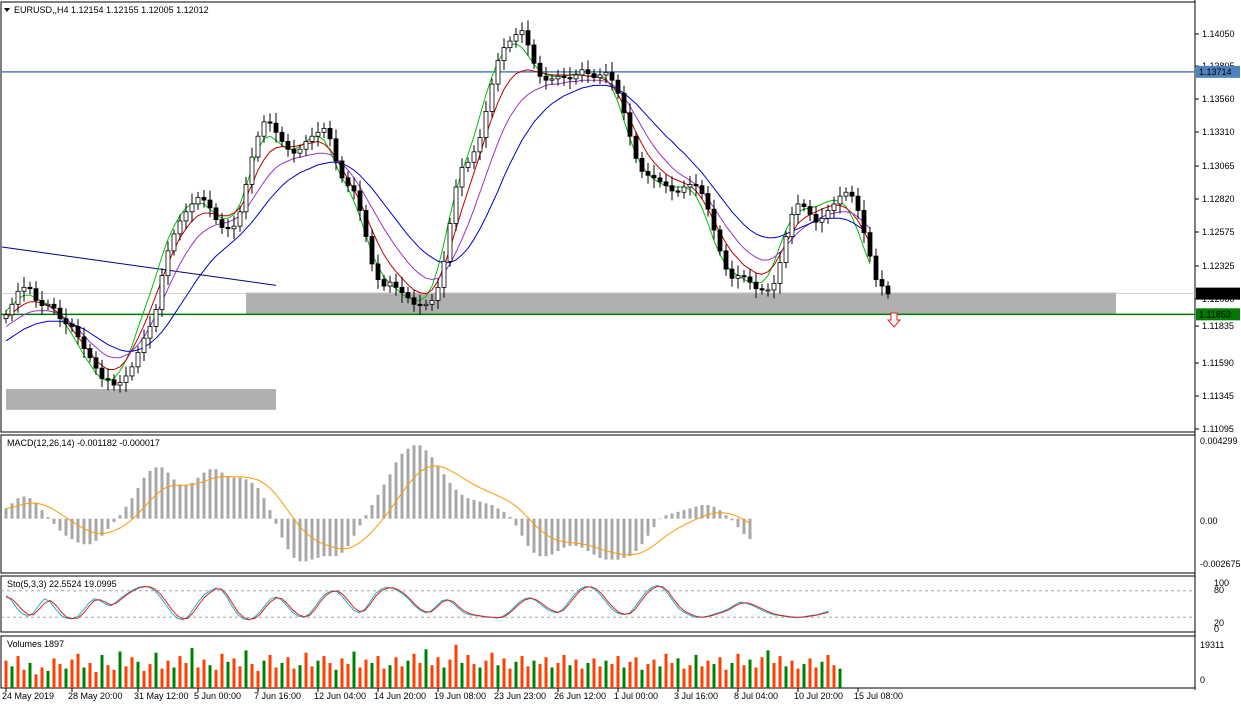 This screenshot has width=1241, height=708. I want to click on trendline, so click(139, 266).